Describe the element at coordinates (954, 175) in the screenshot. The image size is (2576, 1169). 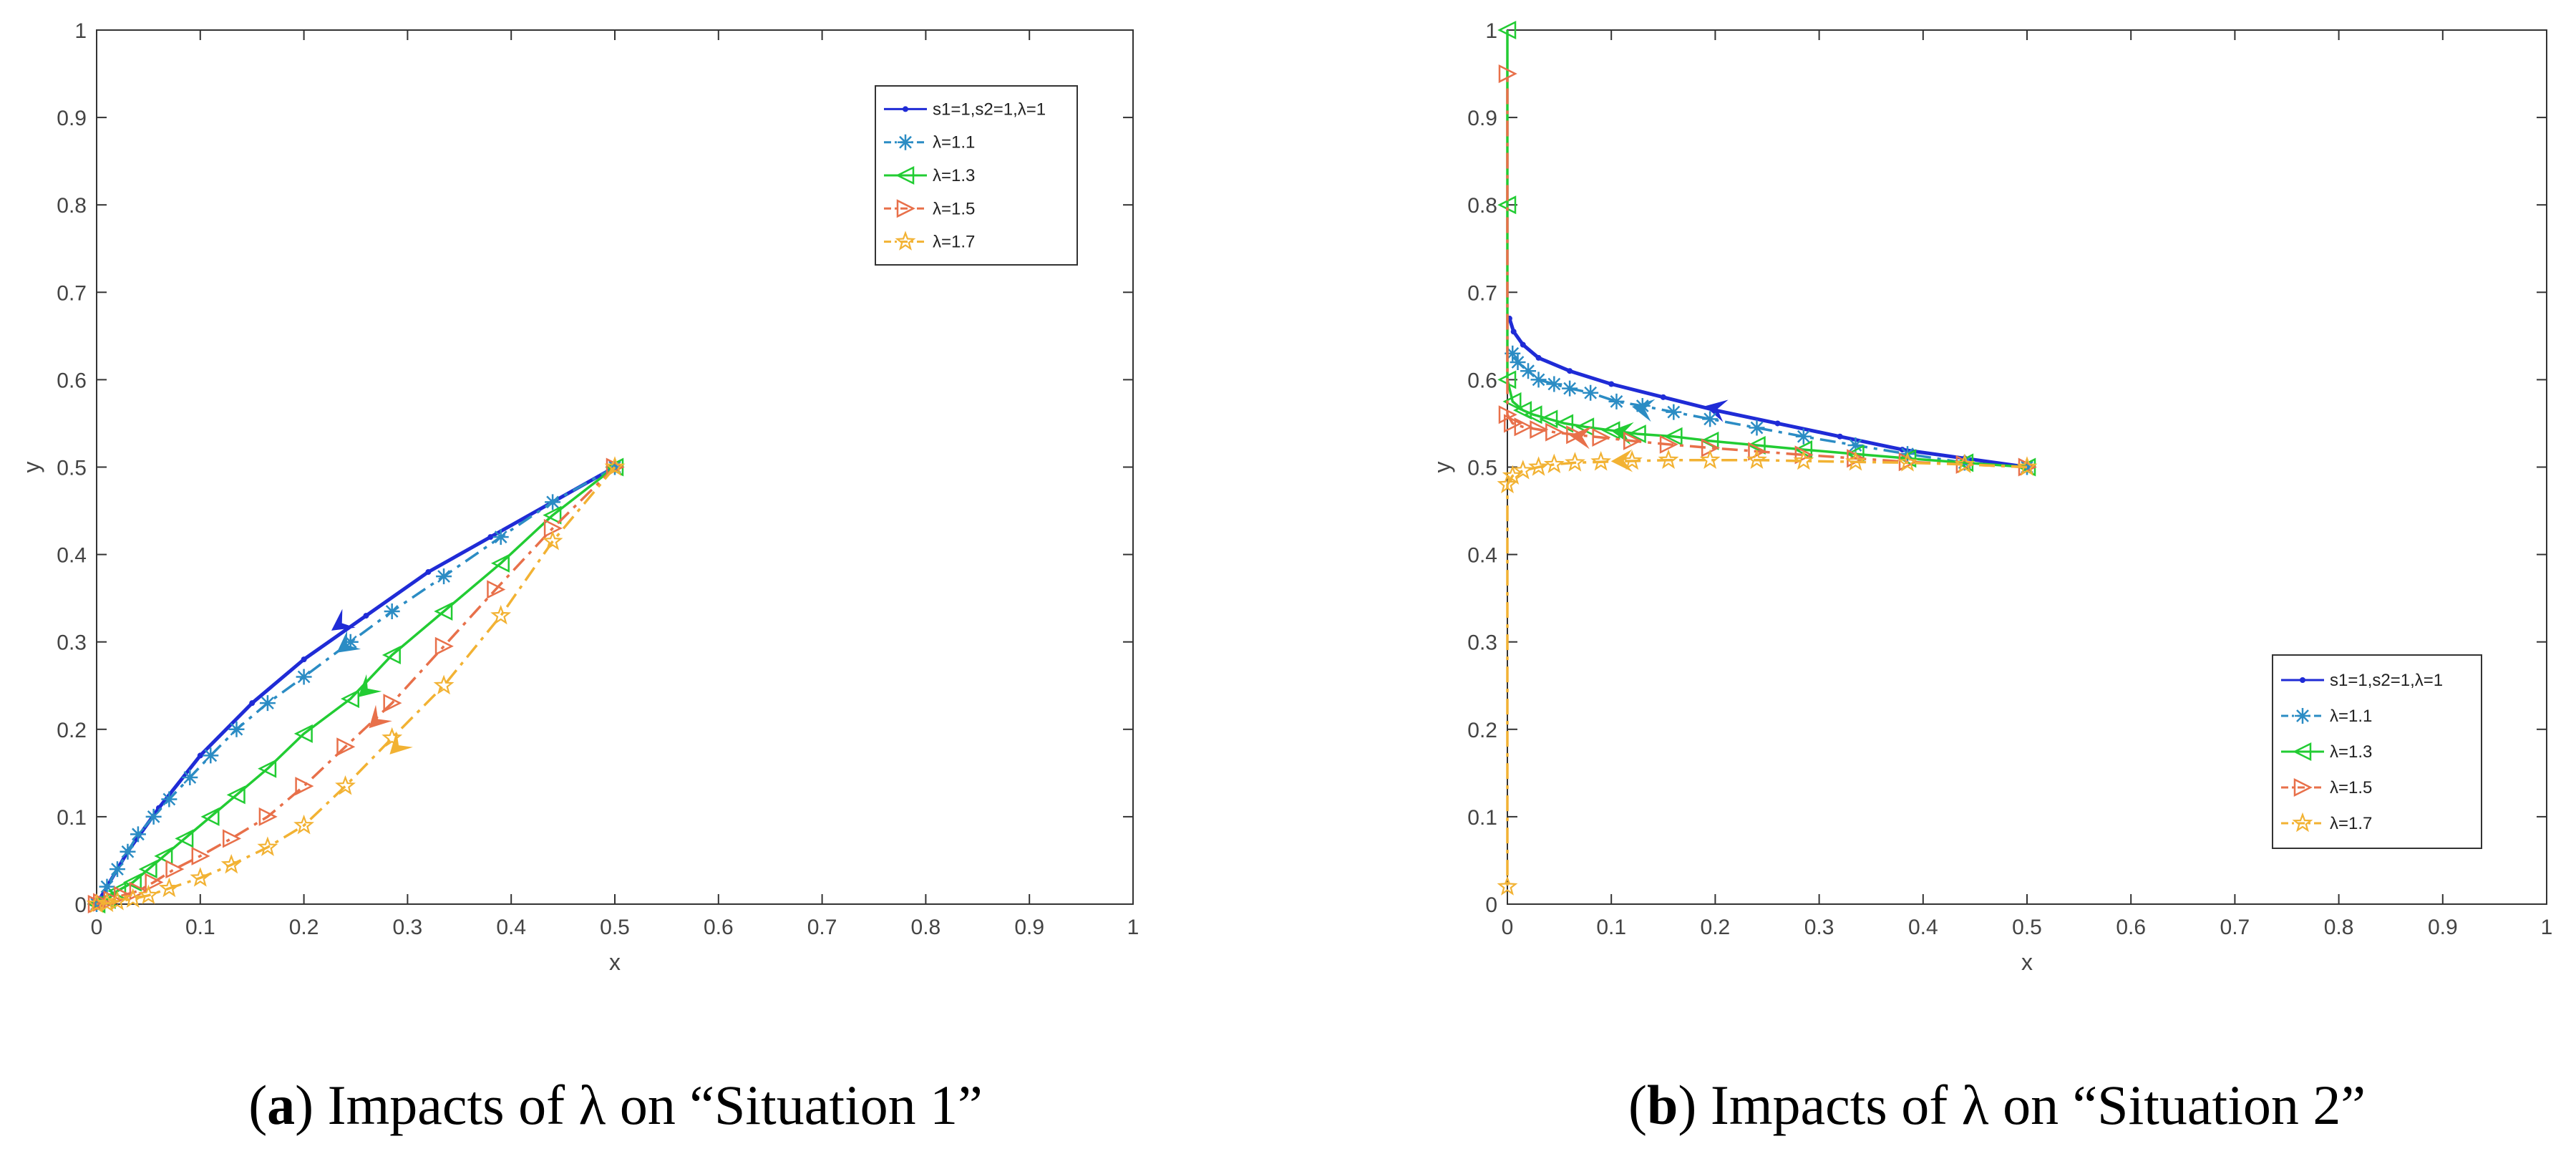
I see `legend-label-a-2: λ=1.3` at that location.